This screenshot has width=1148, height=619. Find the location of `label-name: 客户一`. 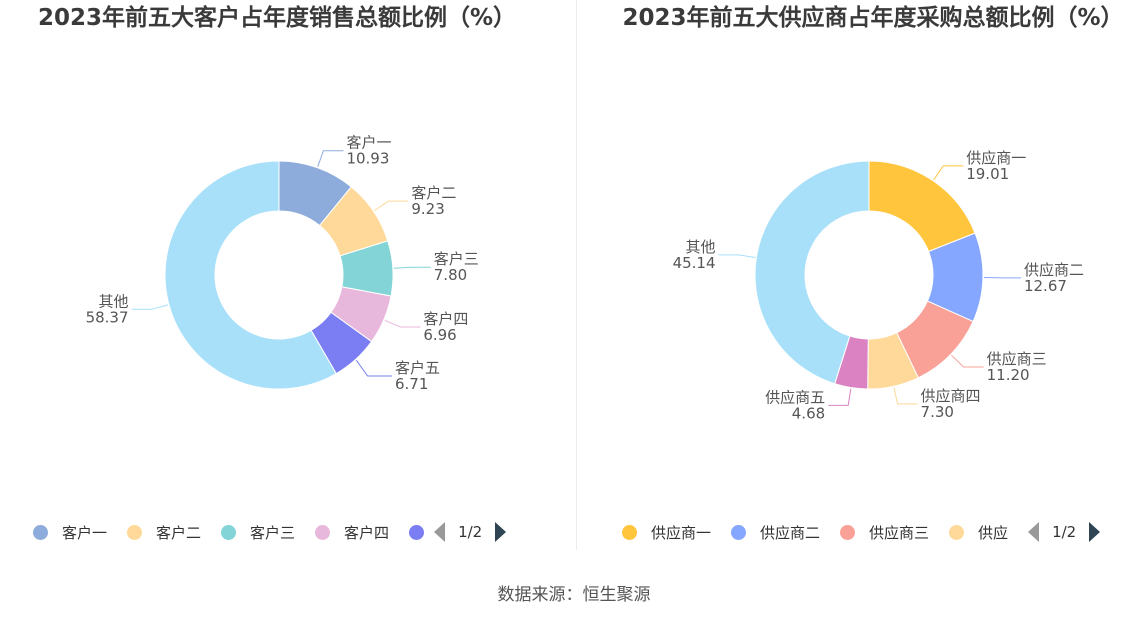

label-name: 客户一 is located at coordinates (368, 143).